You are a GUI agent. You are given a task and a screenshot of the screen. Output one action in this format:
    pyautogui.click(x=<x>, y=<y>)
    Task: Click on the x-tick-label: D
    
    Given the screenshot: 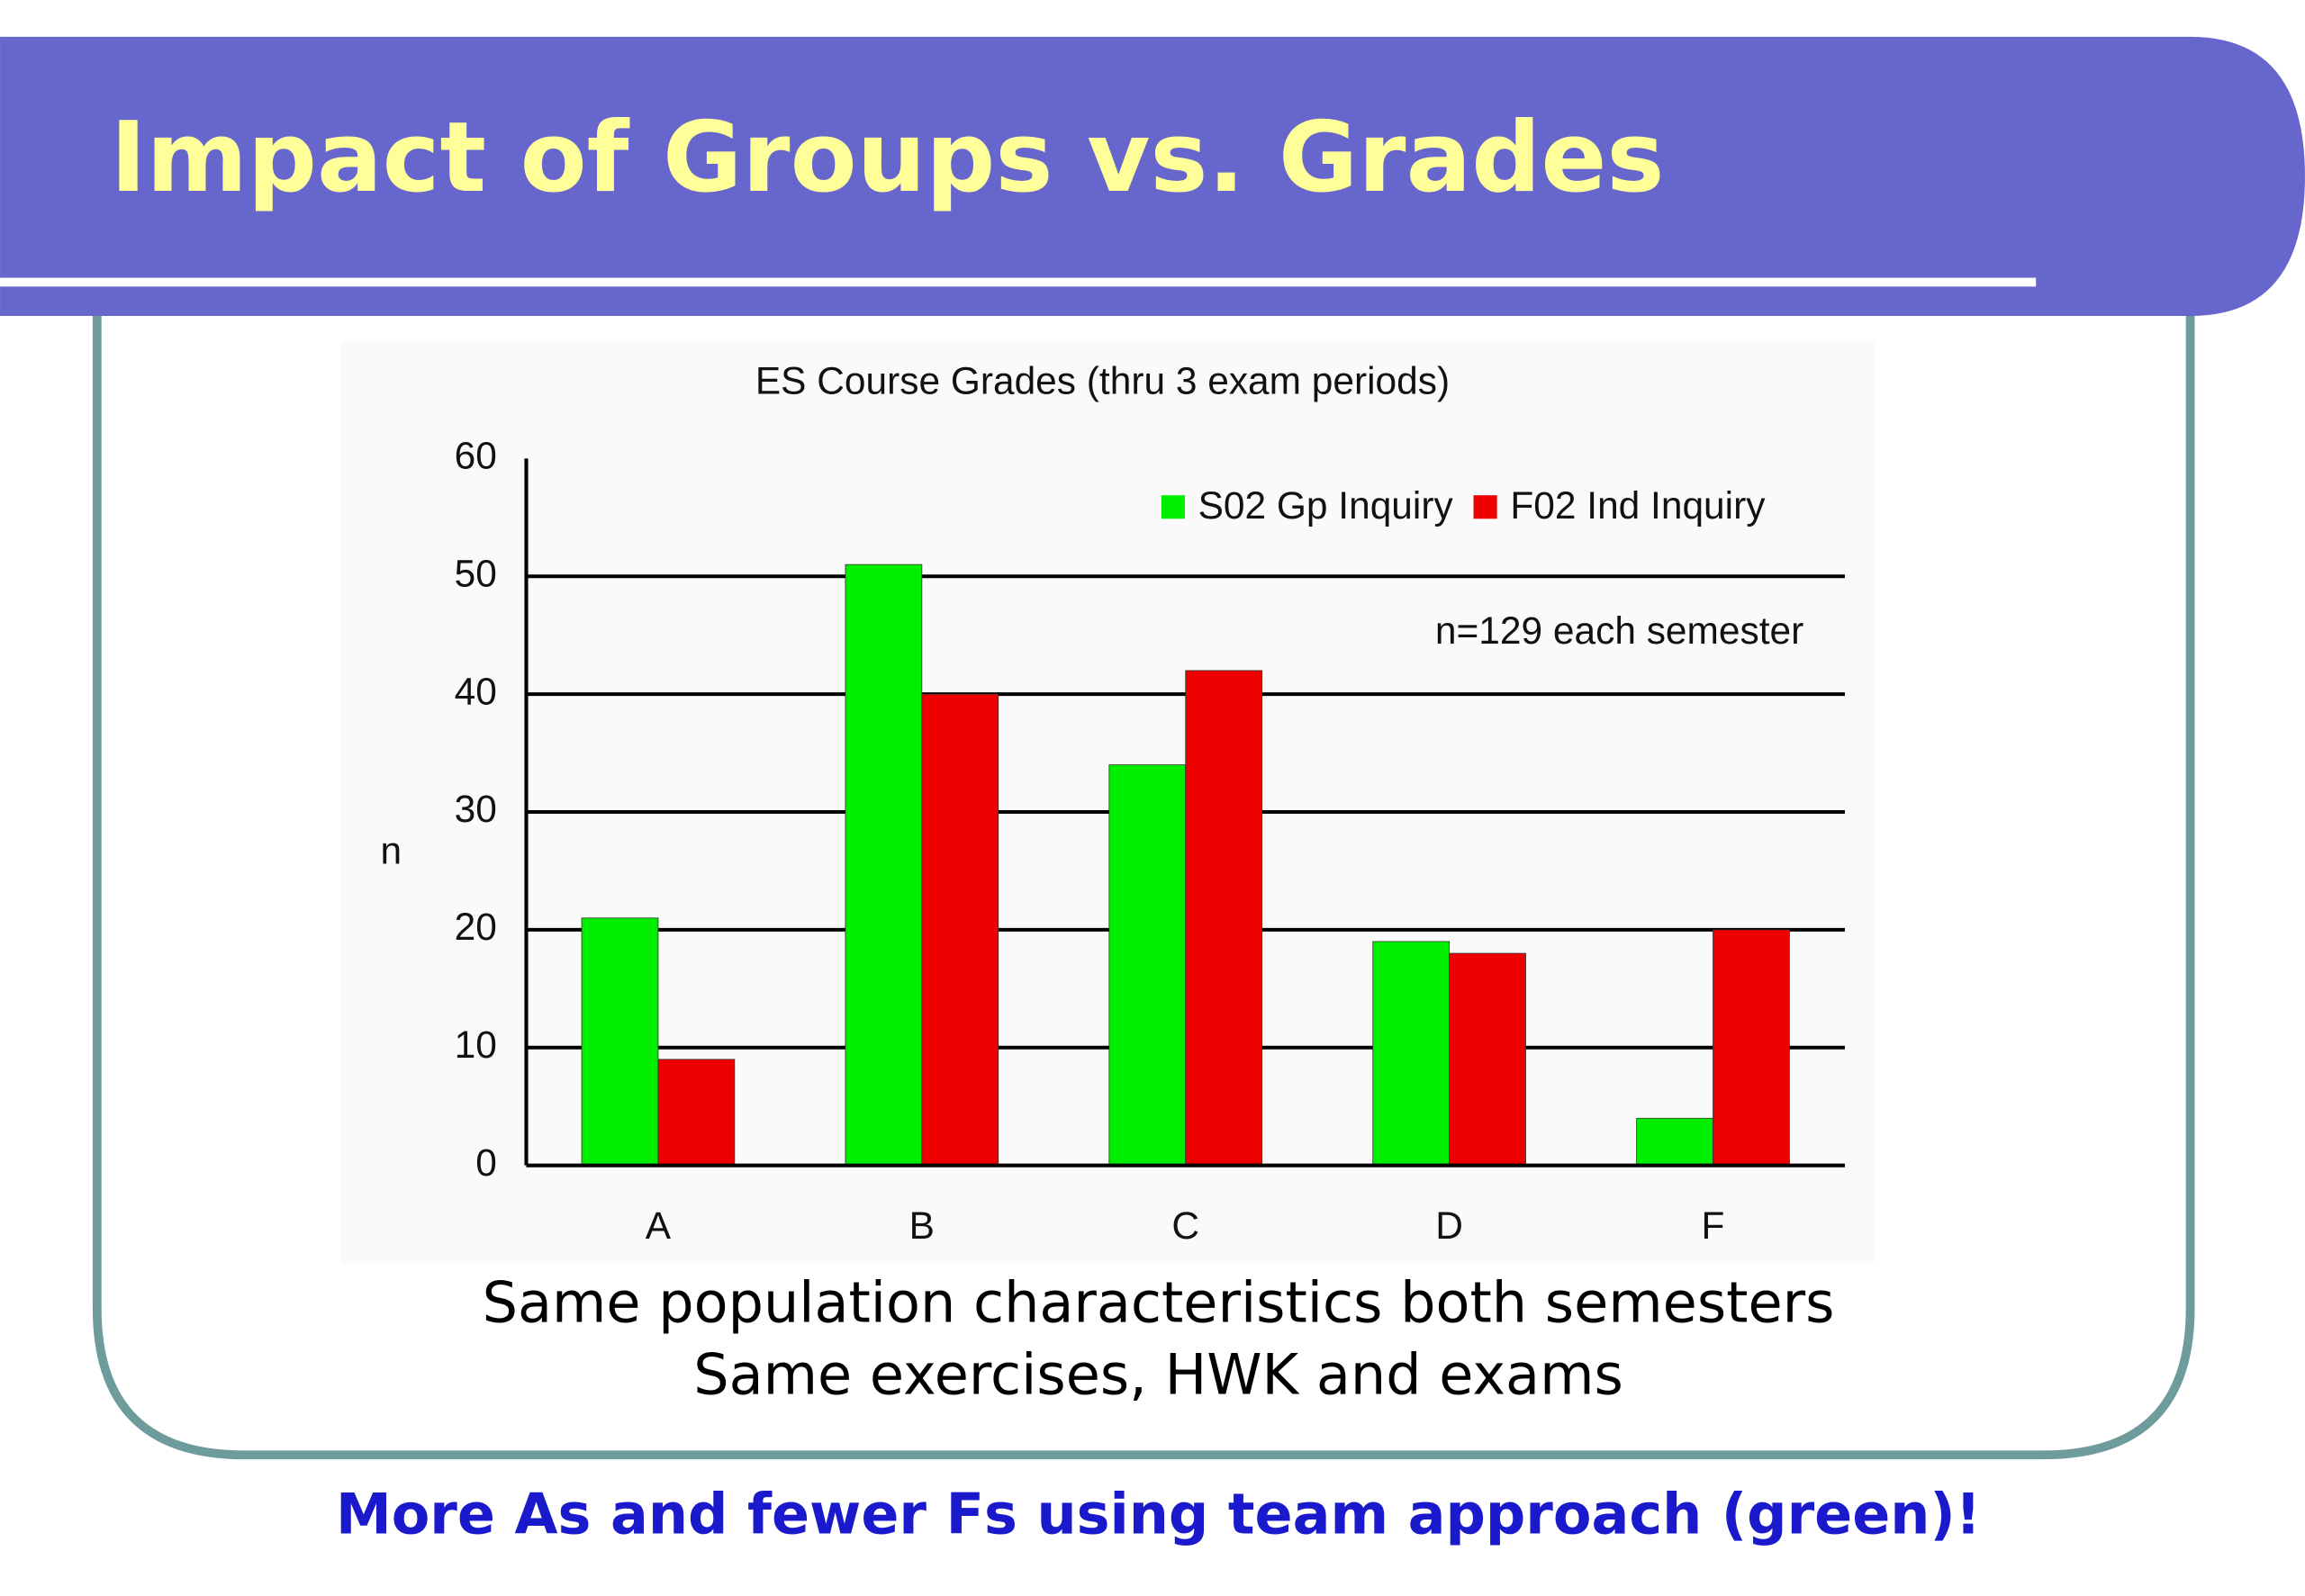 What is the action you would take?
    pyautogui.click(x=1449, y=1225)
    